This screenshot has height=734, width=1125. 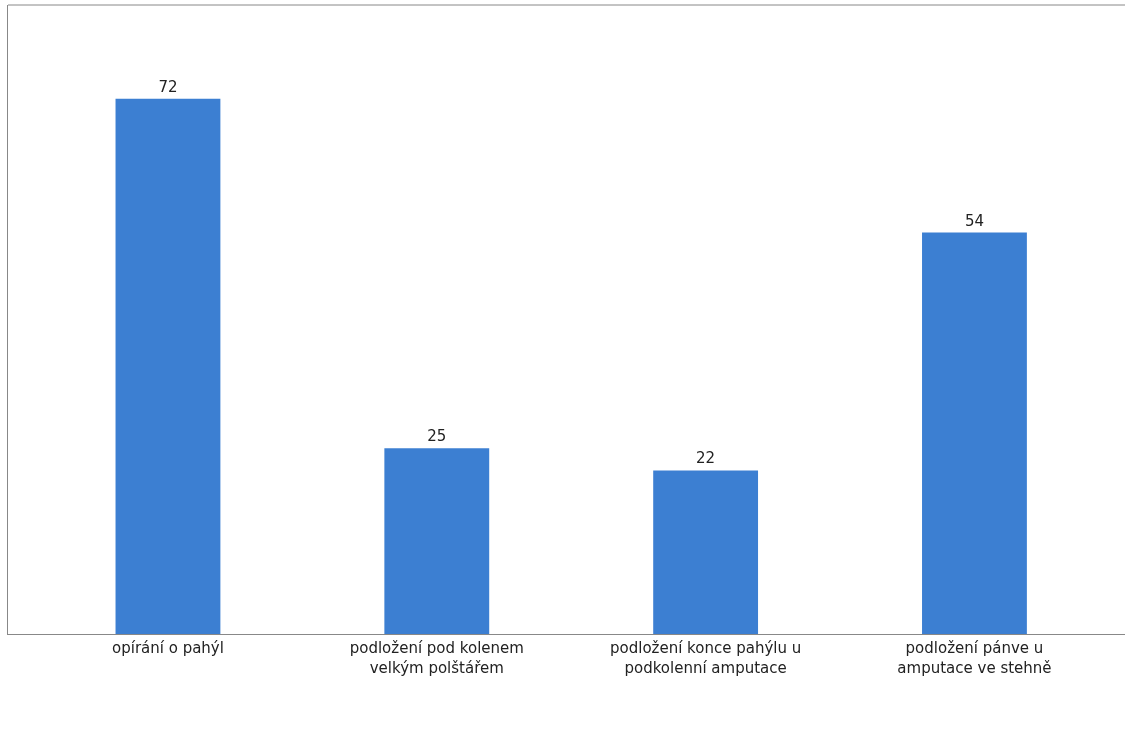 What do you see at coordinates (705, 658) in the screenshot?
I see `x-tick-label: podložení konce pahýlu u podkolenní amputace` at bounding box center [705, 658].